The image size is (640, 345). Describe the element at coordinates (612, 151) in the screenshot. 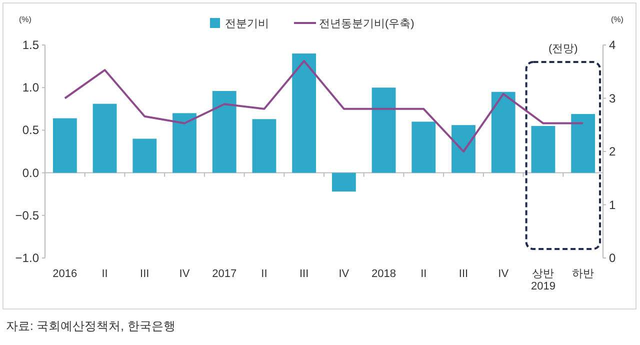

I see `y2-tick-label: 2` at that location.